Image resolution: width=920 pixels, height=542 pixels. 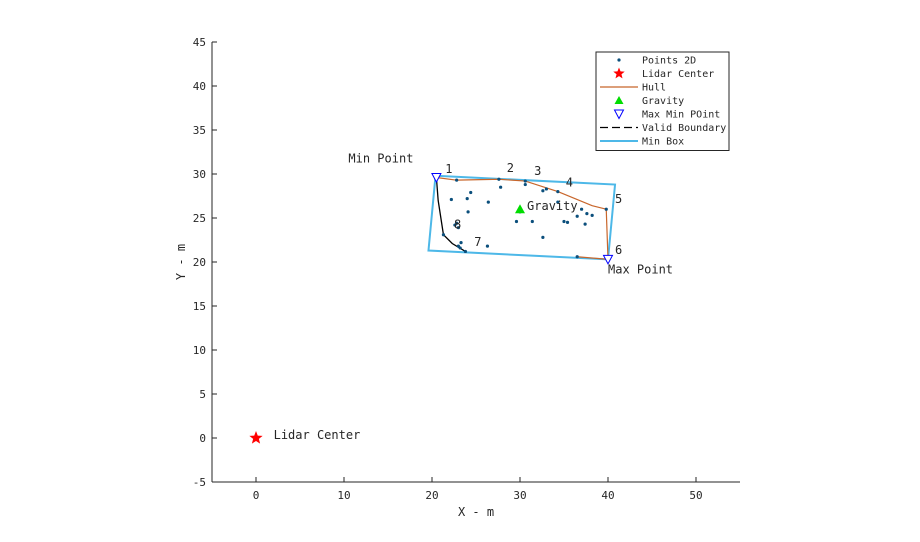 What do you see at coordinates (607, 495) in the screenshot?
I see `x-tick-label-4: 40` at bounding box center [607, 495].